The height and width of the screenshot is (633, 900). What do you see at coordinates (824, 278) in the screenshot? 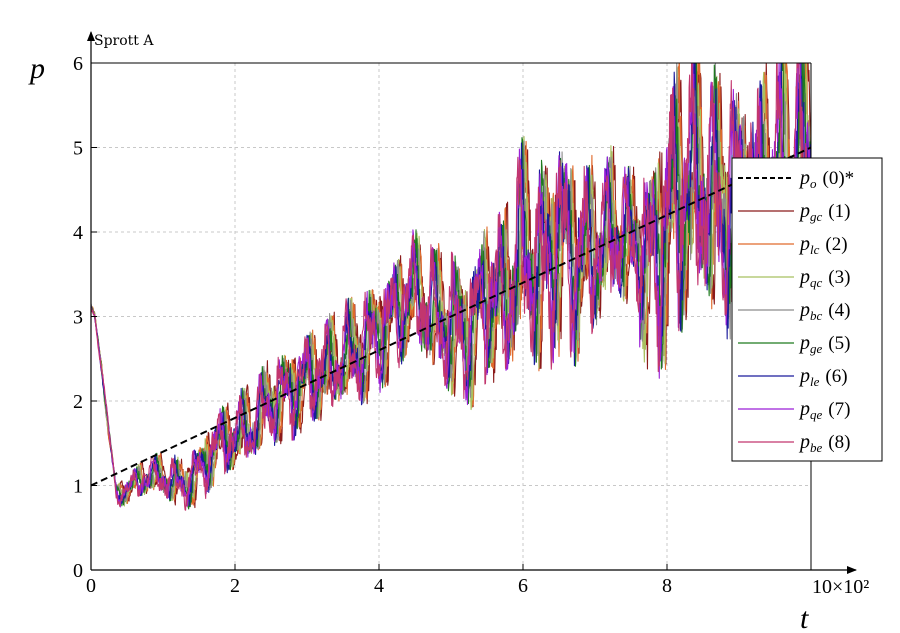
I see `legend-entry-3: pqc (3)` at bounding box center [824, 278].